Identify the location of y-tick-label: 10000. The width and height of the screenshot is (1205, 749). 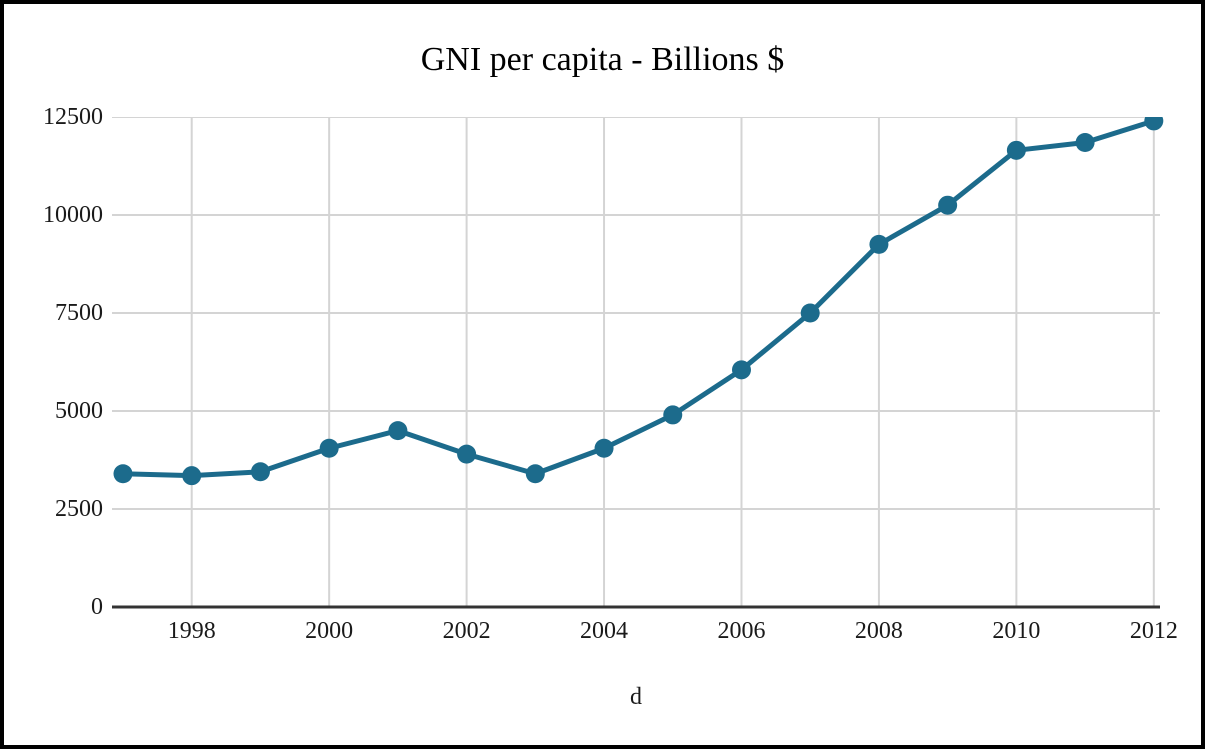
(73, 215).